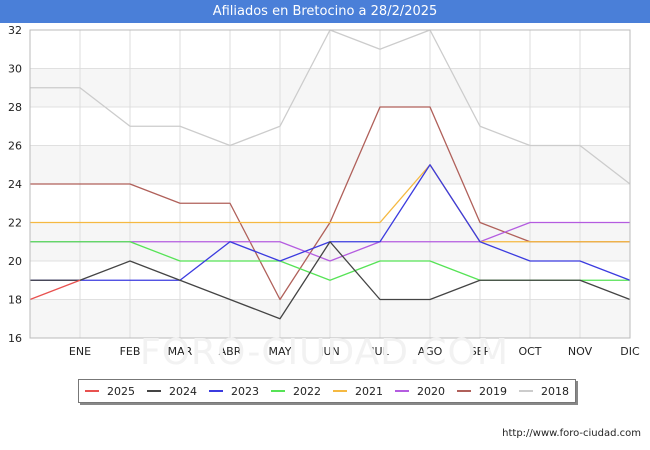 Image resolution: width=650 pixels, height=450 pixels. Describe the element at coordinates (15, 30) in the screenshot. I see `y-tick-label: 32` at that location.